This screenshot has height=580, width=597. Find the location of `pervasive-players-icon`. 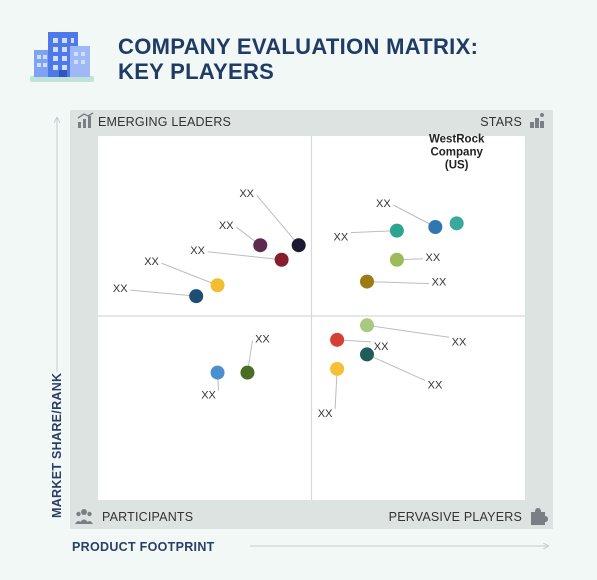

pervasive-players-icon is located at coordinates (539, 516).